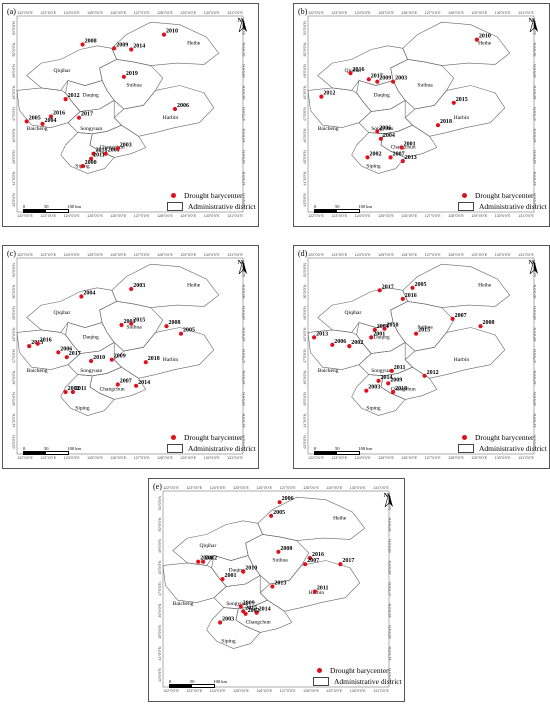 The image size is (550, 705). Describe the element at coordinates (117, 148) in the screenshot. I see `barycenter-point-2003` at that location.